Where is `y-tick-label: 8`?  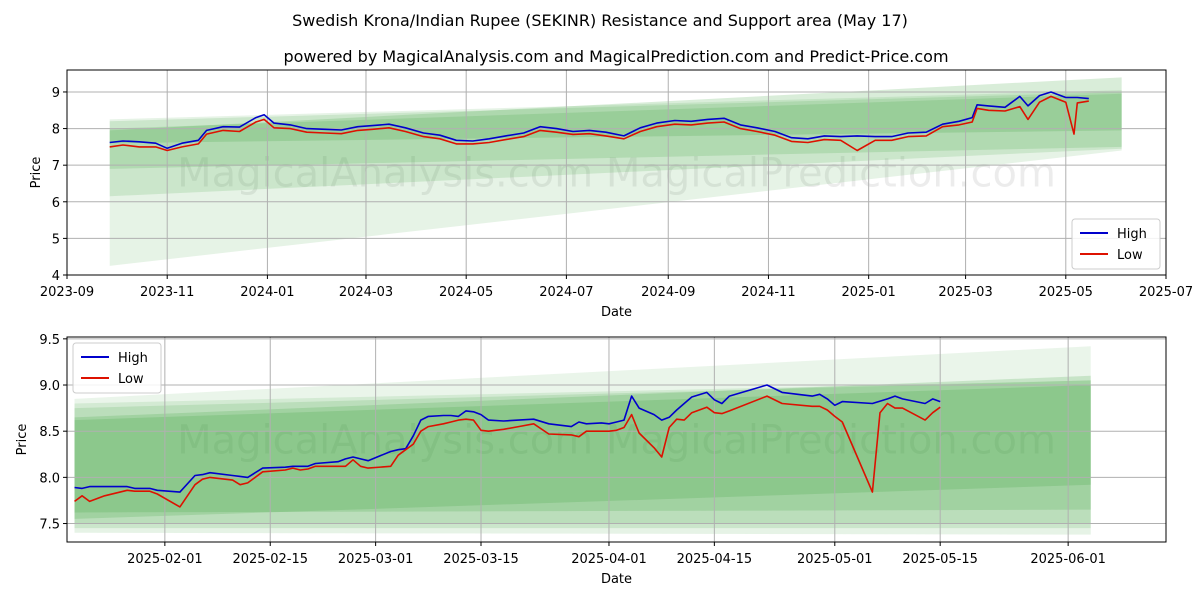 y-tick-label: 8 is located at coordinates (56, 130).